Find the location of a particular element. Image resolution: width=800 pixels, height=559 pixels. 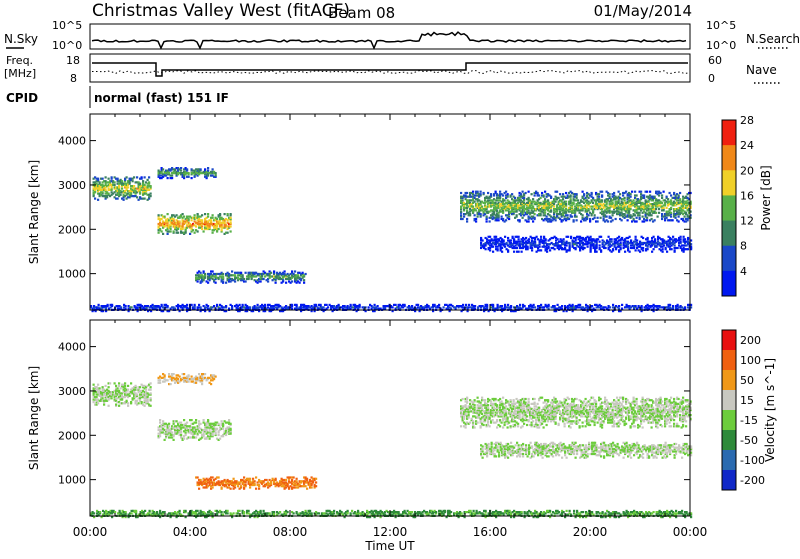

y-tick-label: 2000 is located at coordinates (72, 229).